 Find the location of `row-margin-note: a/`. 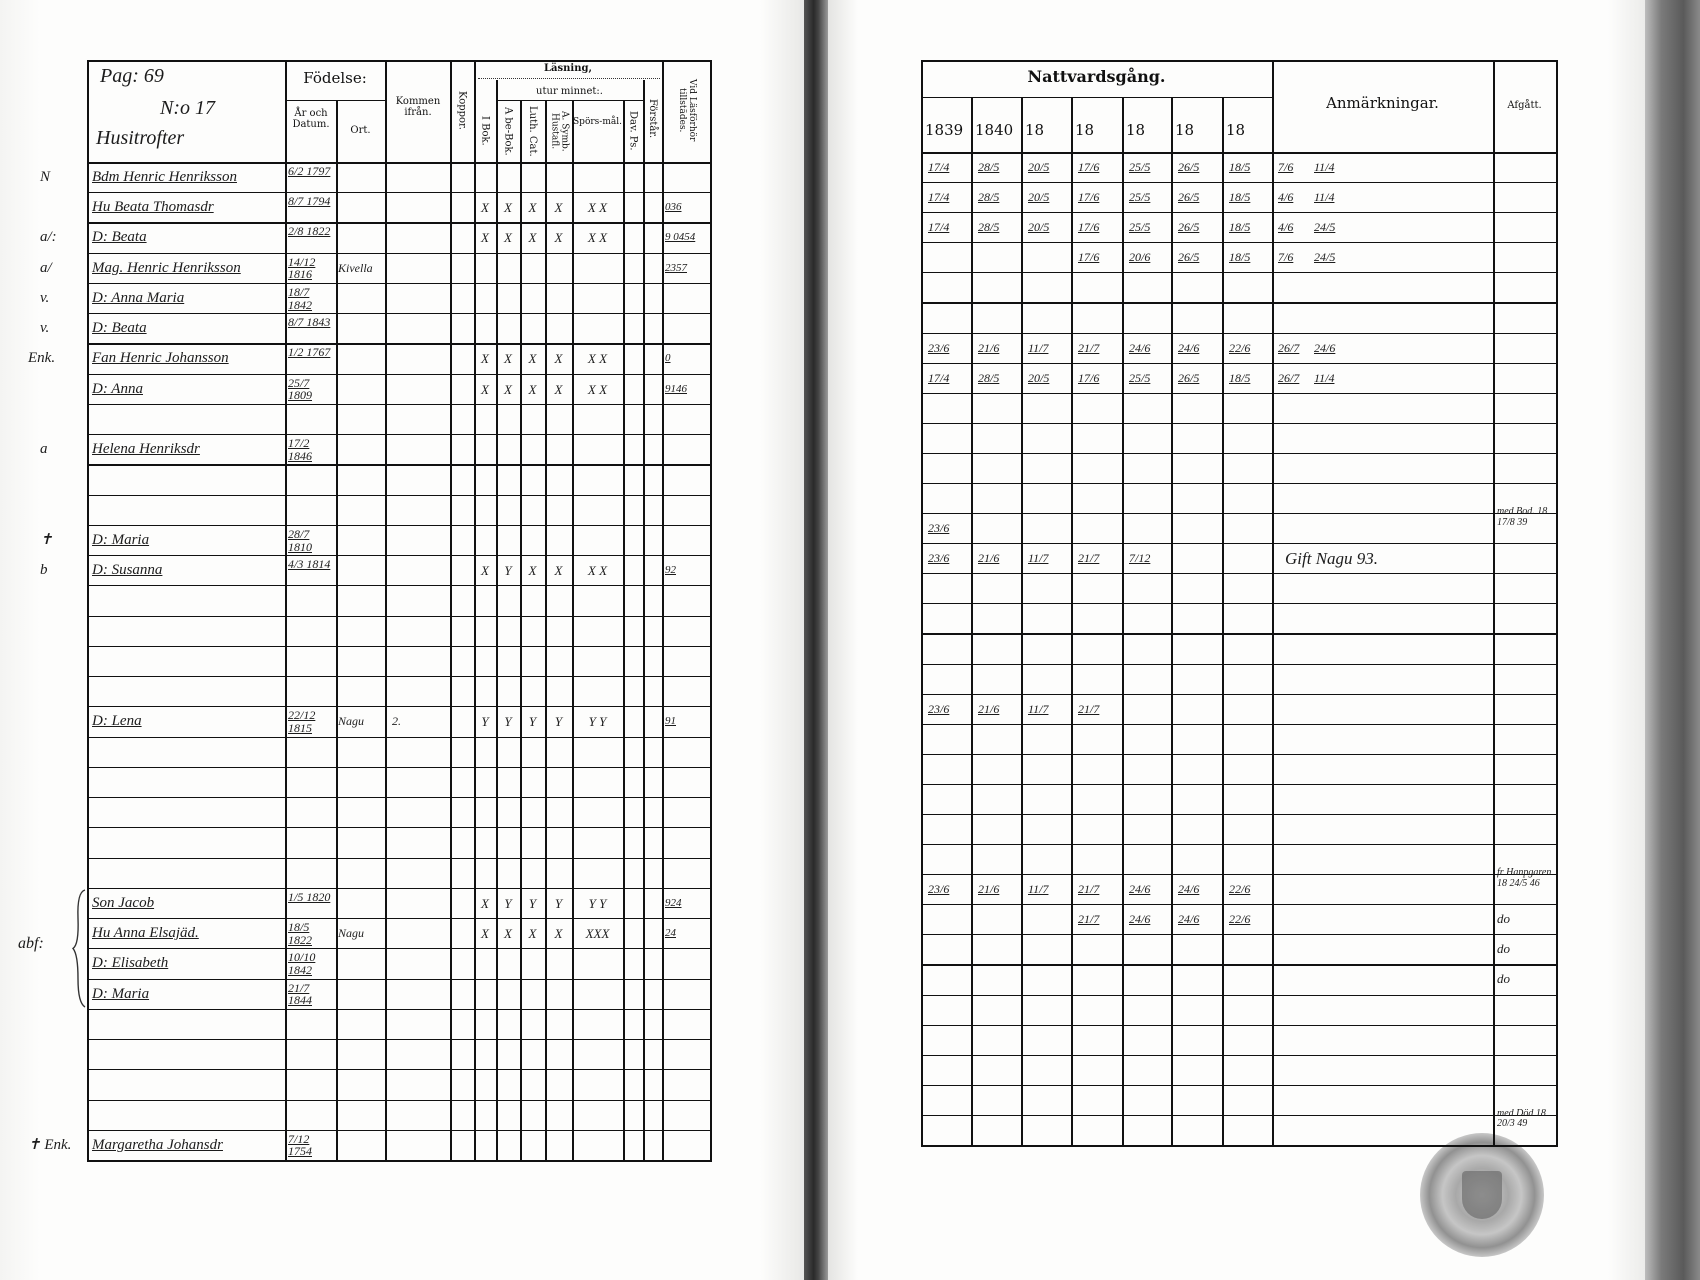

row-margin-note: a/ is located at coordinates (46, 267).